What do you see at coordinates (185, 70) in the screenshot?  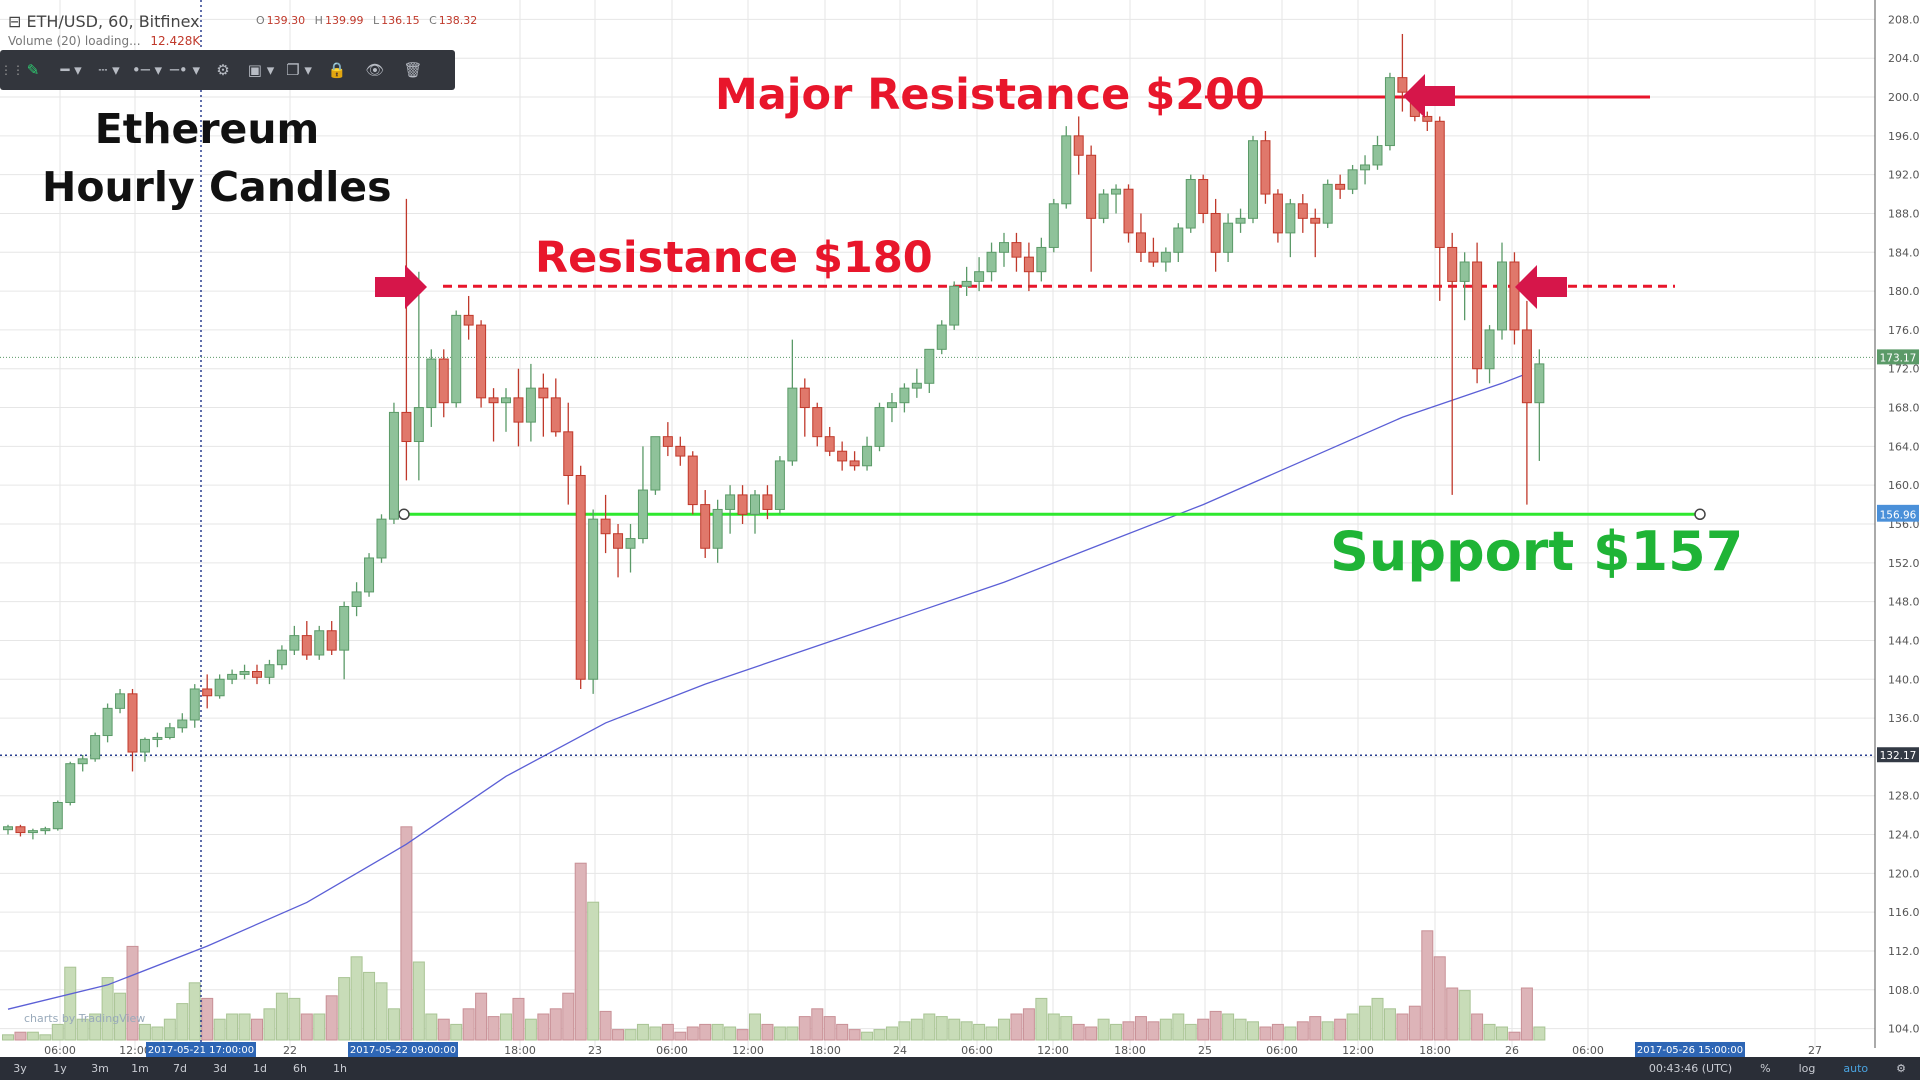 I see `line-end-button: ─• ▾` at bounding box center [185, 70].